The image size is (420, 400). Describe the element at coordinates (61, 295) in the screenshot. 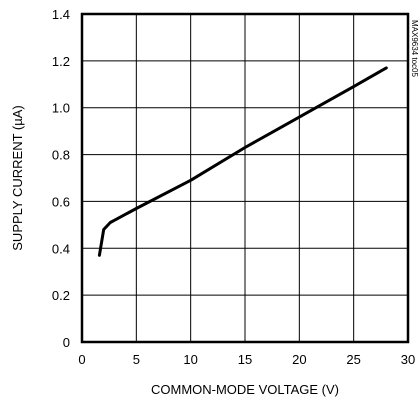

I see `y-tick-label: 0.2` at that location.